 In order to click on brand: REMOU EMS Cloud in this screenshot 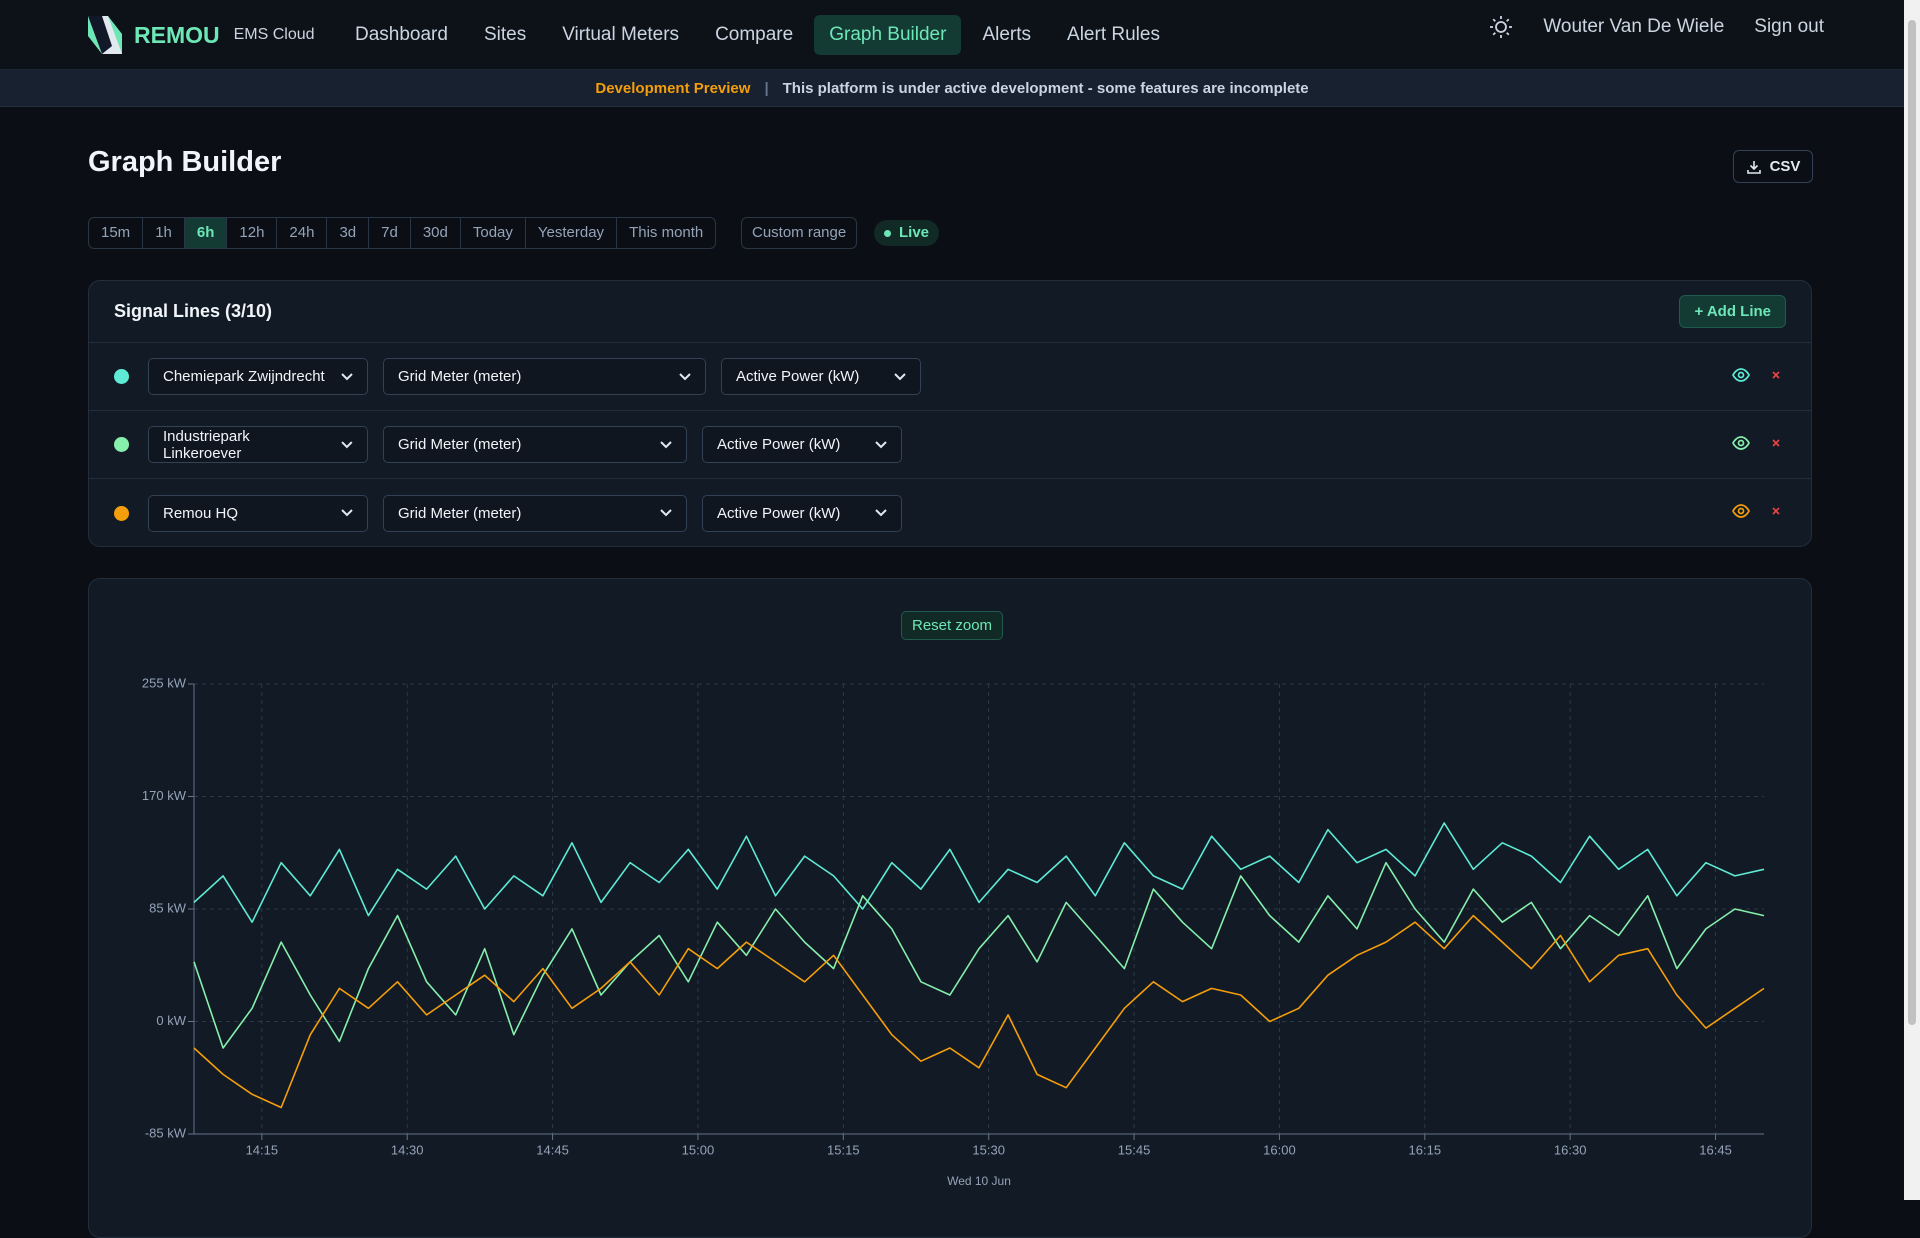, I will do `click(201, 35)`.